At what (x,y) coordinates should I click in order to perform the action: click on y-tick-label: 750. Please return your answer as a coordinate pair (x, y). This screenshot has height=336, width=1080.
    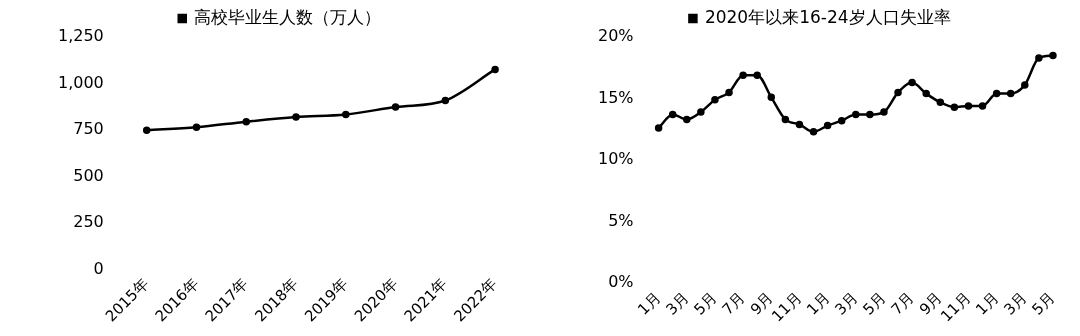
    Looking at the image, I should click on (88, 129).